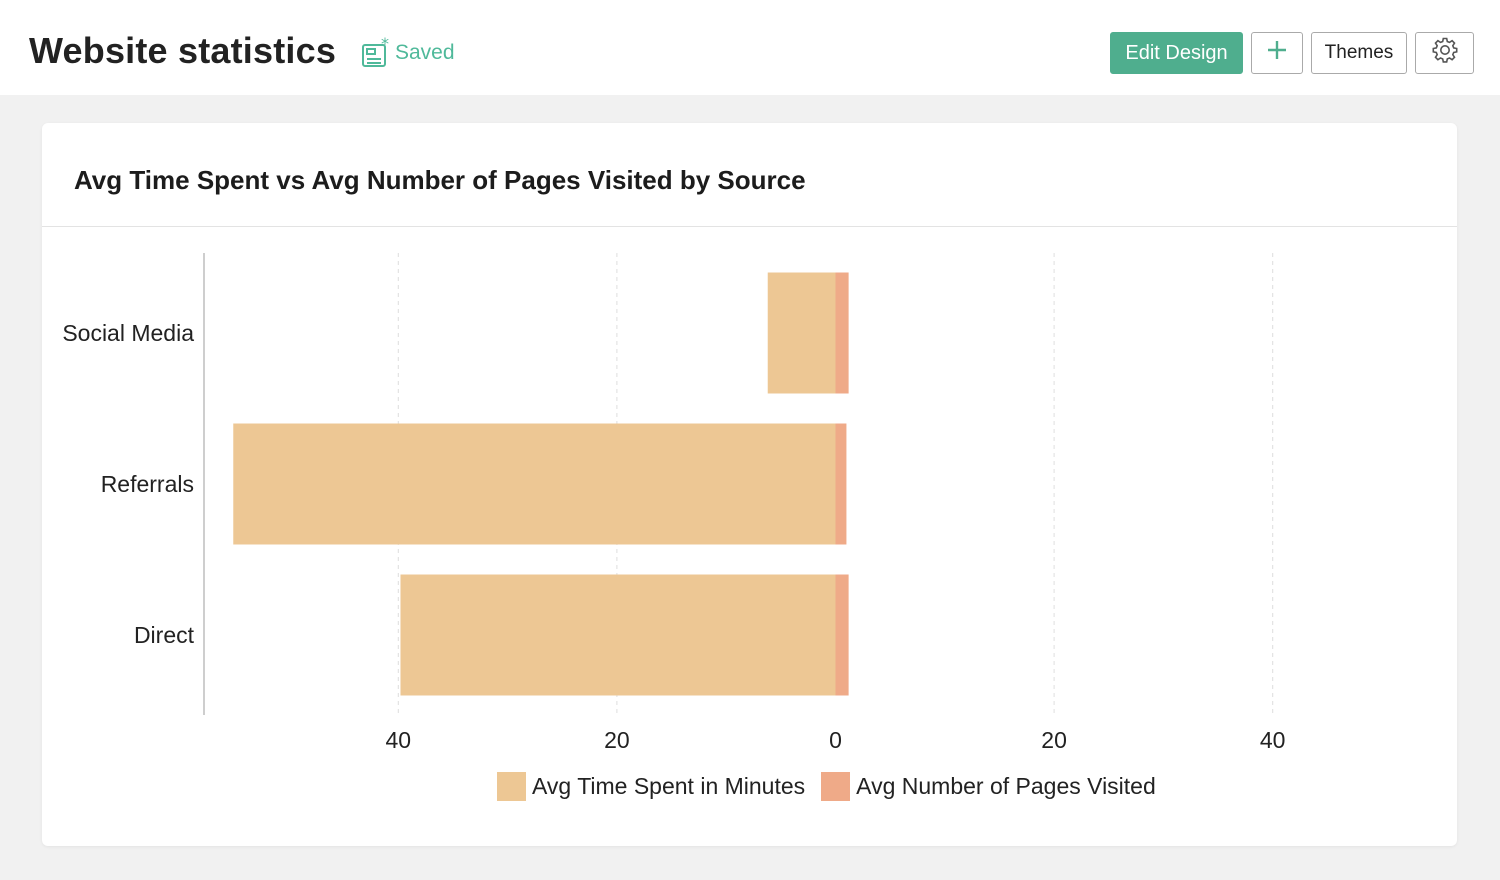 This screenshot has width=1500, height=880. I want to click on saved-icon: *, so click(376, 53).